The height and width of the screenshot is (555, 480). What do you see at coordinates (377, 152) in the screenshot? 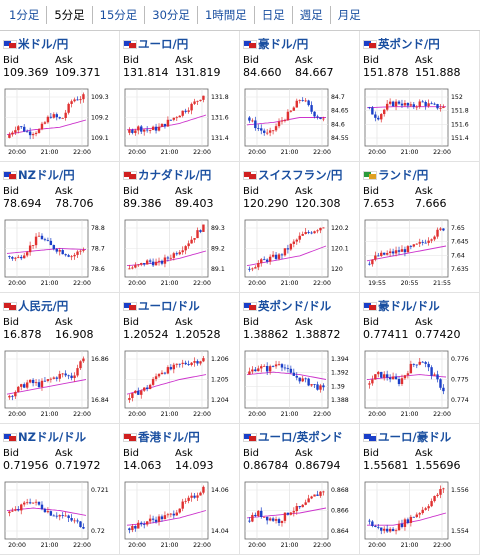
I see `x-tick-label: 20:00` at bounding box center [377, 152].